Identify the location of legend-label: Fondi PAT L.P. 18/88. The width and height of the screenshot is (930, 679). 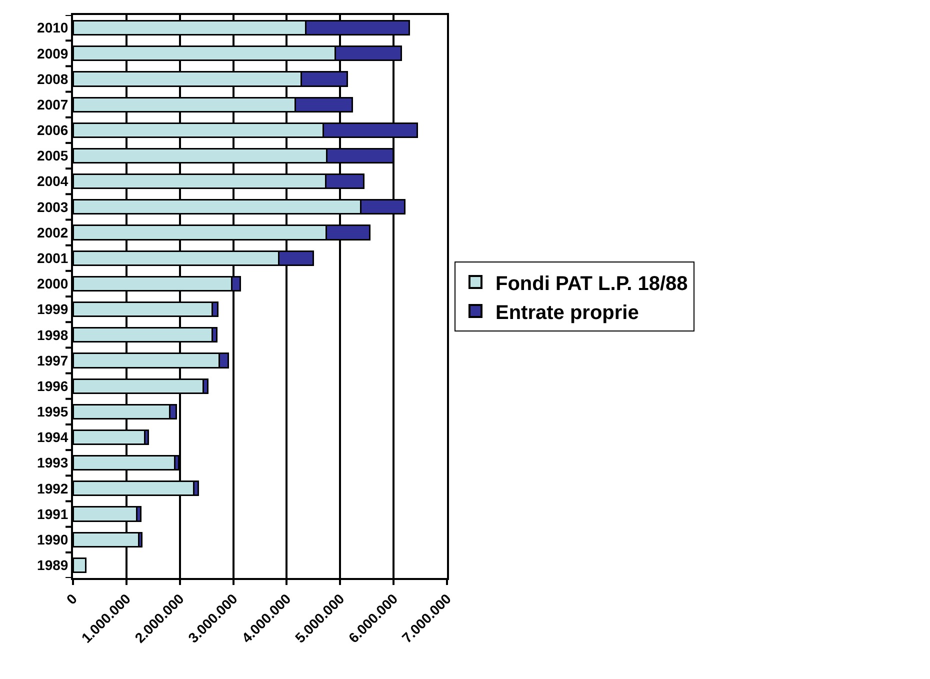
(591, 283).